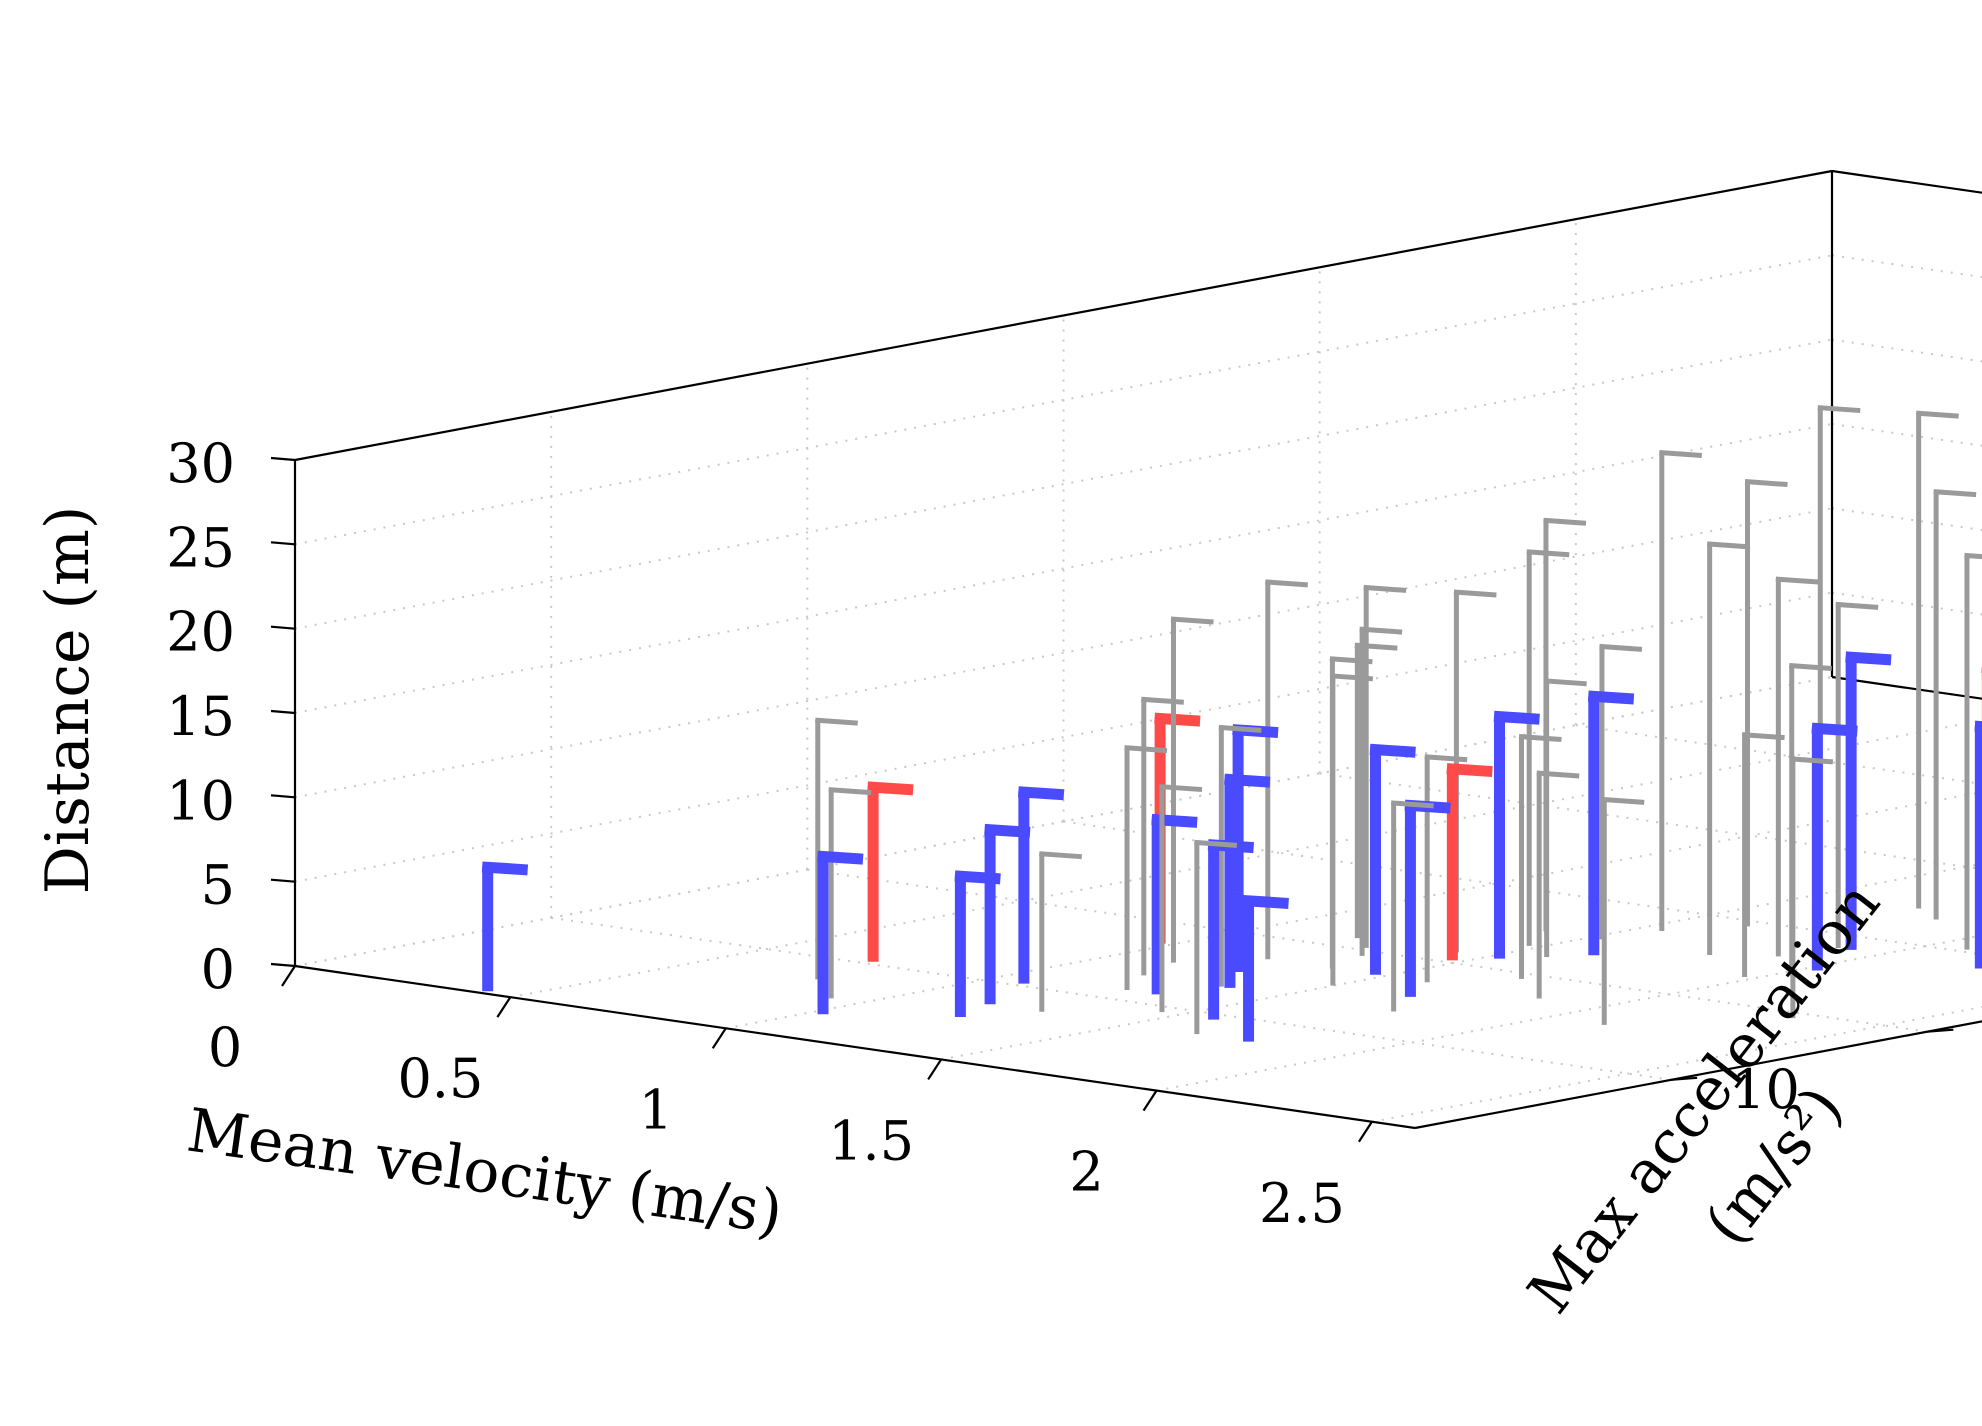 The height and width of the screenshot is (1426, 1982). Describe the element at coordinates (656, 1109) in the screenshot. I see `x-tick-label-2: 1` at that location.